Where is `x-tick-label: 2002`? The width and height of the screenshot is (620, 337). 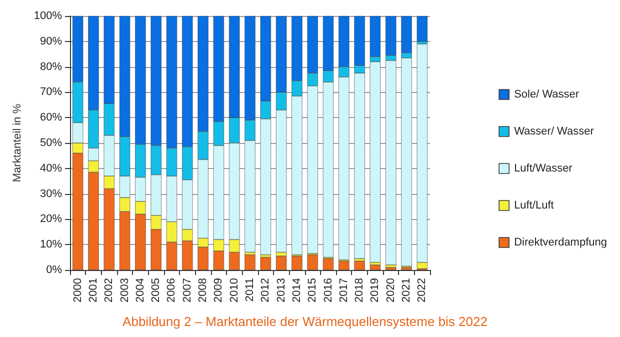
x-tick-label: 2002 is located at coordinates (109, 290).